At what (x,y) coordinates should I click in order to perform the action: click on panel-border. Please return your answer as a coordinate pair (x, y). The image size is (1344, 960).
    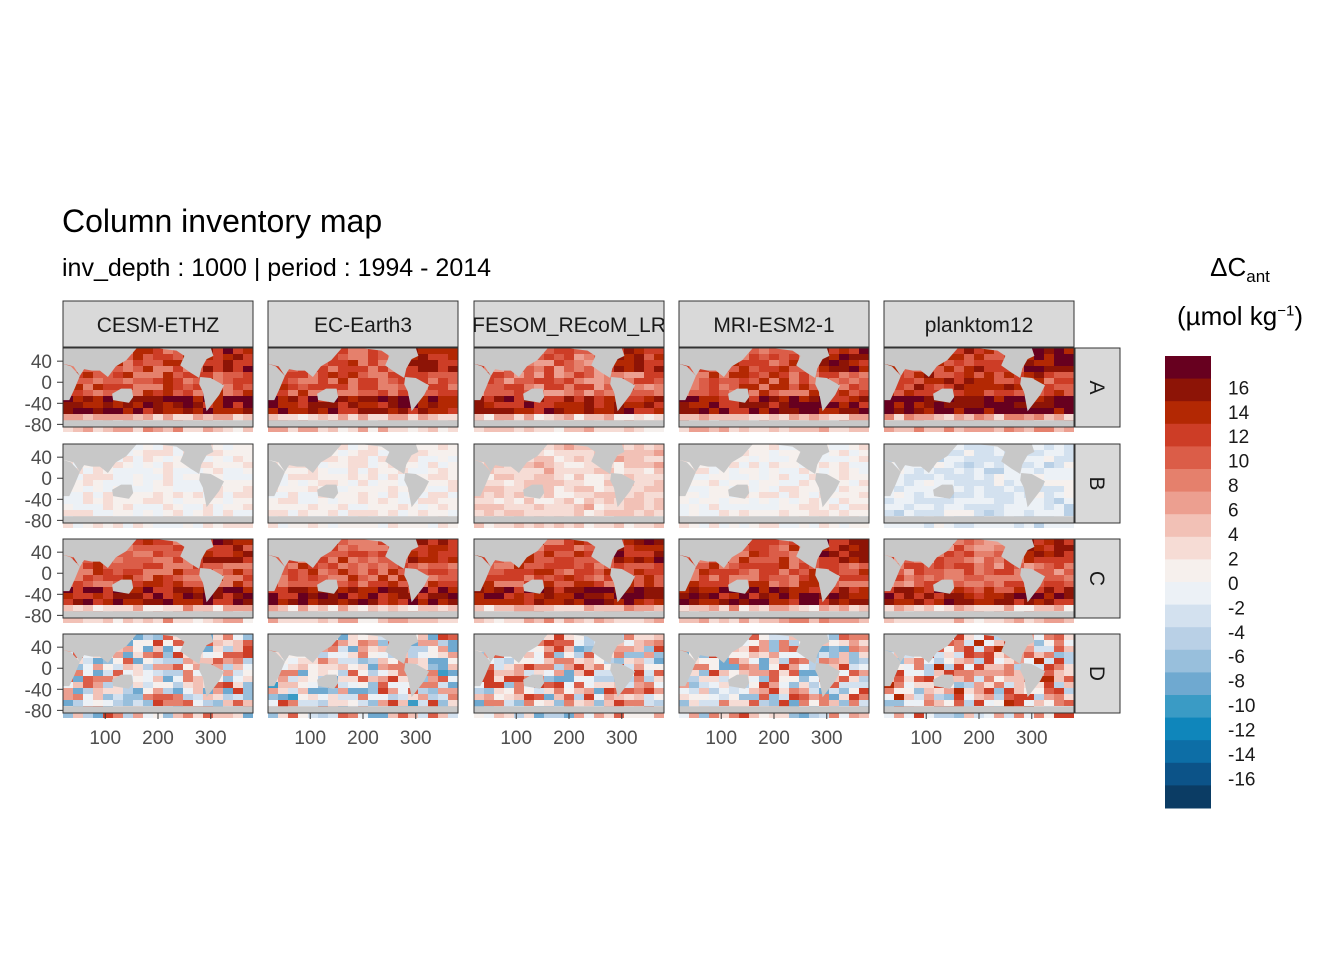
    Looking at the image, I should click on (158, 387).